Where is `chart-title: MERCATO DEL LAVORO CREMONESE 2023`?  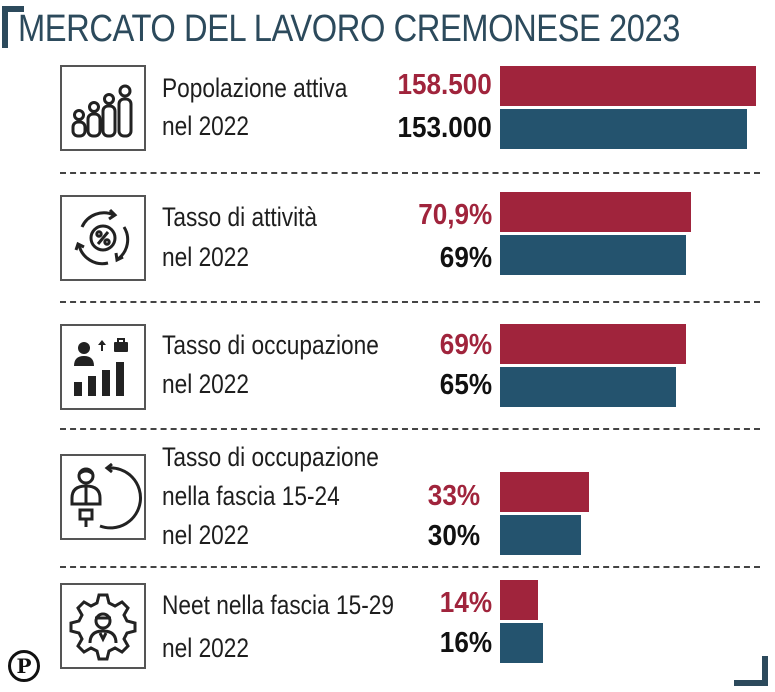 chart-title: MERCATO DEL LAVORO CREMONESE 2023 is located at coordinates (349, 29).